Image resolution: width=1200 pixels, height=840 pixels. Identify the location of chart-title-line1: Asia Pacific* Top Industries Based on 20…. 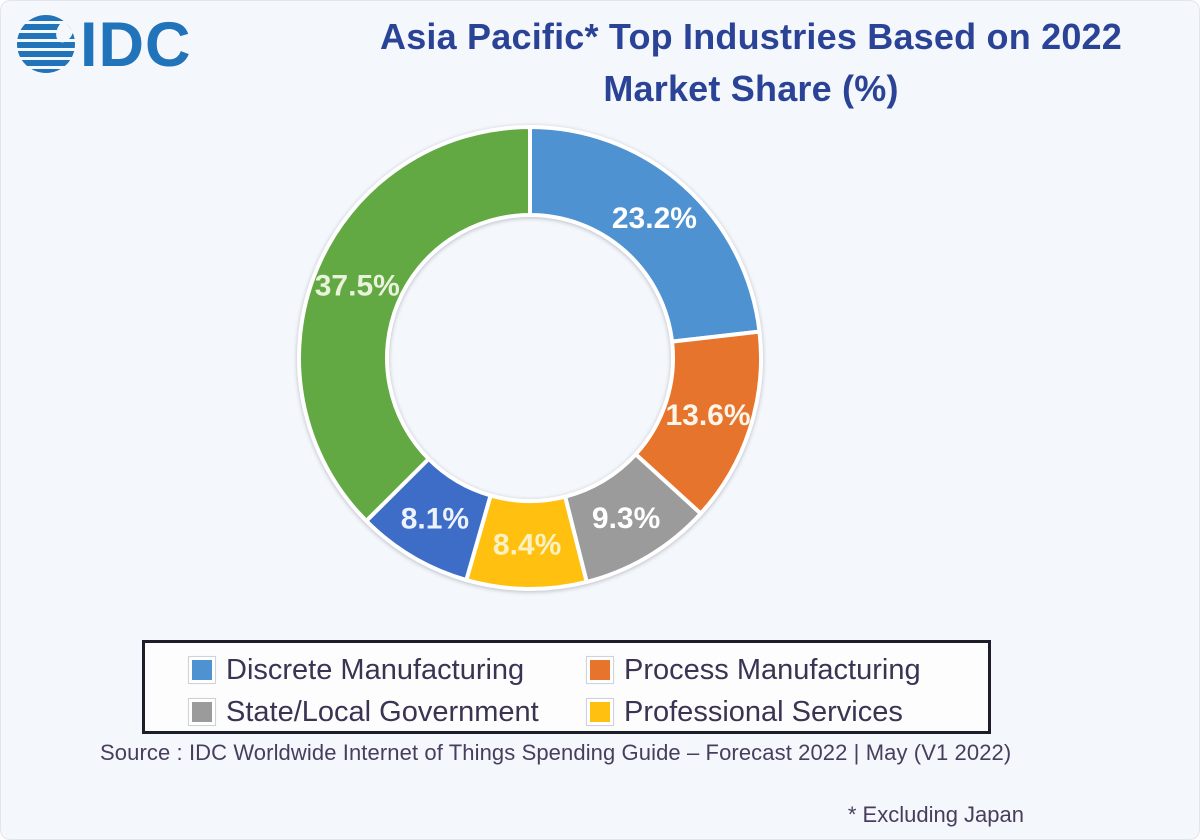
(751, 36).